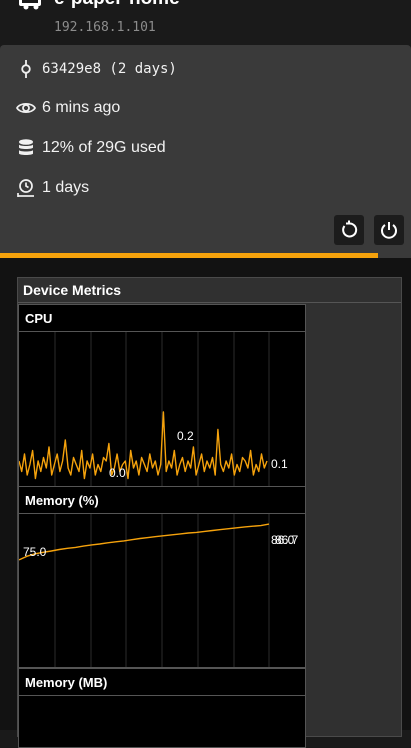 This screenshot has width=411, height=748. Describe the element at coordinates (189, 255) in the screenshot. I see `progress-fill` at that location.